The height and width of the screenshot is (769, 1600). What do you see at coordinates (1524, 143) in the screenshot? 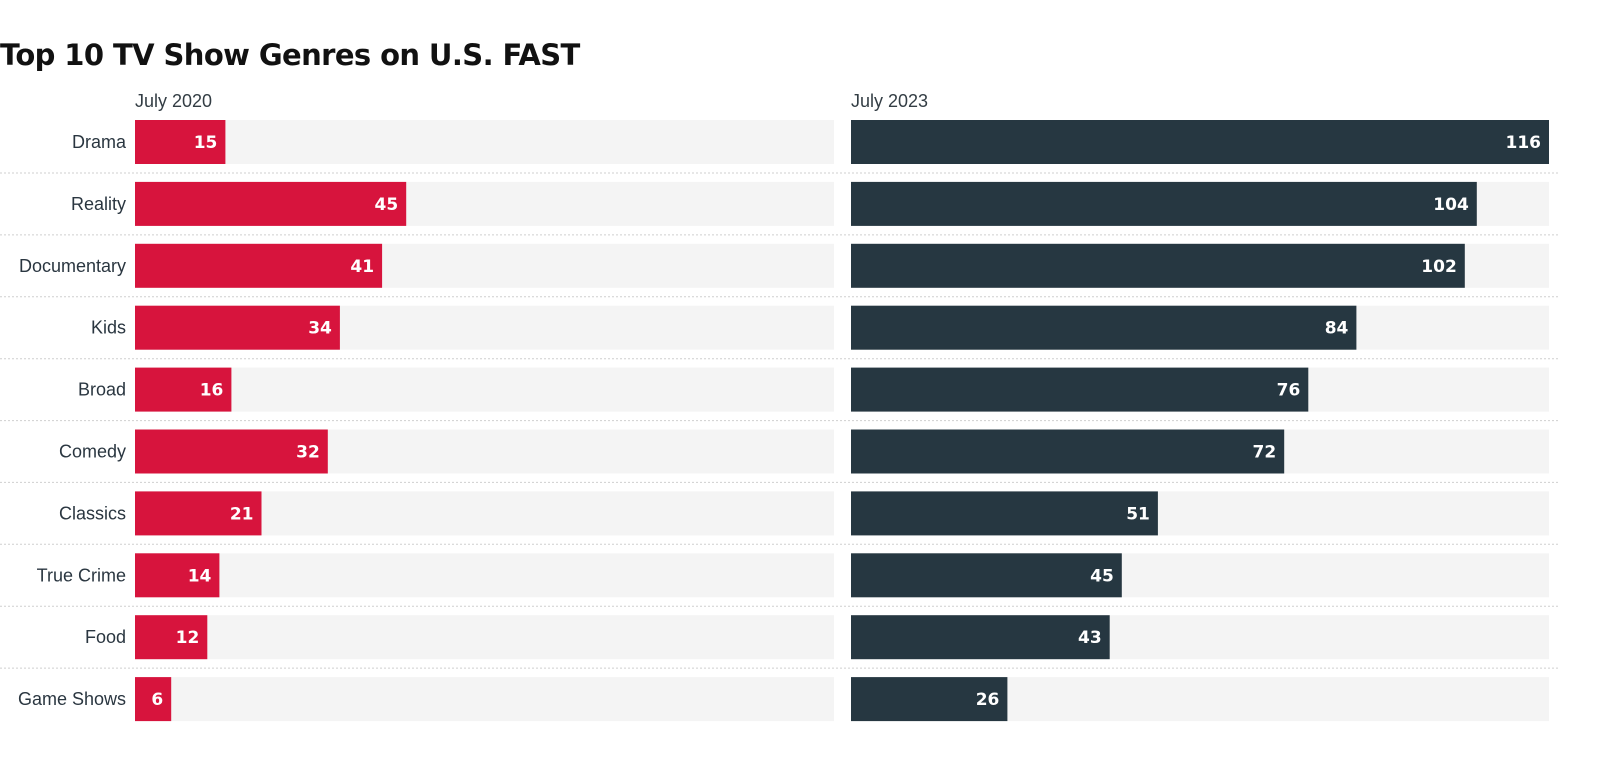
I see `data-label-july-2023-drama: 116` at bounding box center [1524, 143].